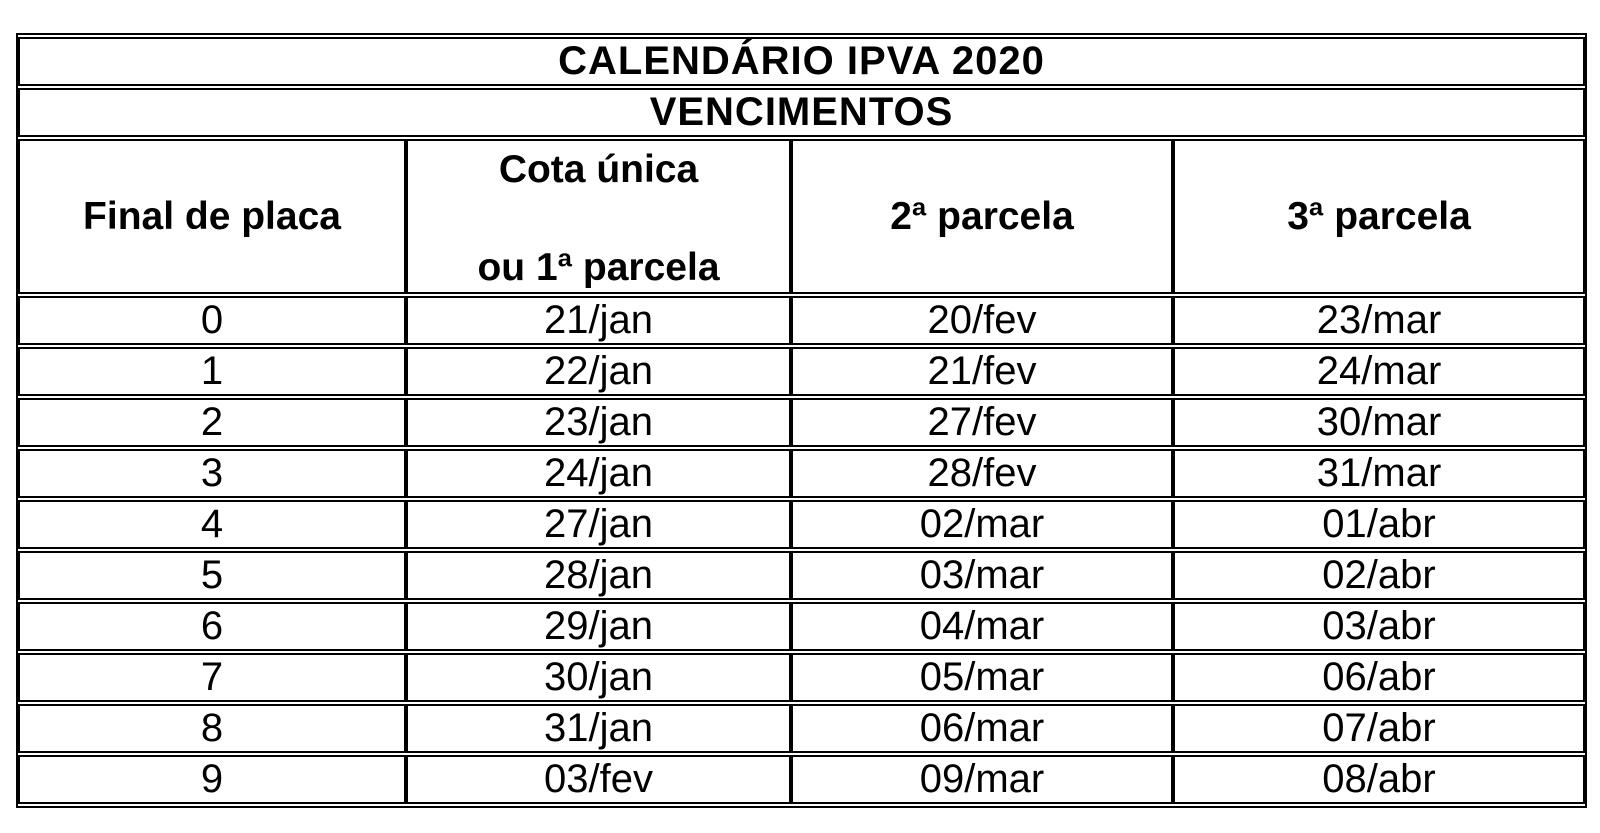  I want to click on column-header-2a-parcela: 2ª parcela, so click(982, 216).